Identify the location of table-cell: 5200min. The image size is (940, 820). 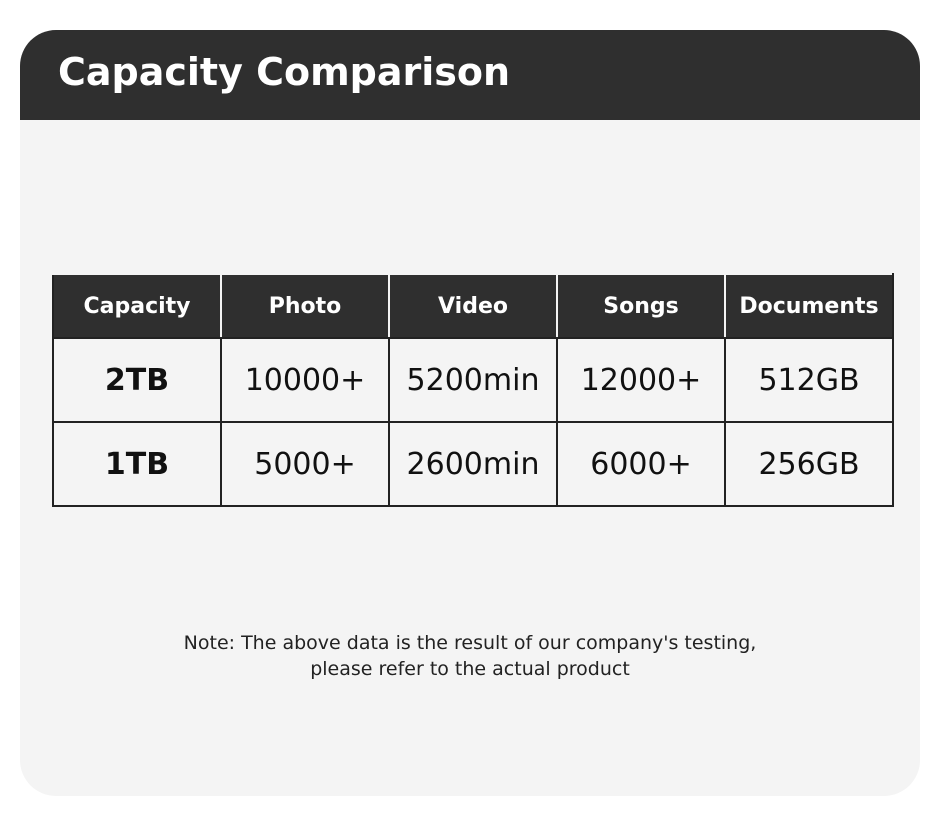
(473, 380).